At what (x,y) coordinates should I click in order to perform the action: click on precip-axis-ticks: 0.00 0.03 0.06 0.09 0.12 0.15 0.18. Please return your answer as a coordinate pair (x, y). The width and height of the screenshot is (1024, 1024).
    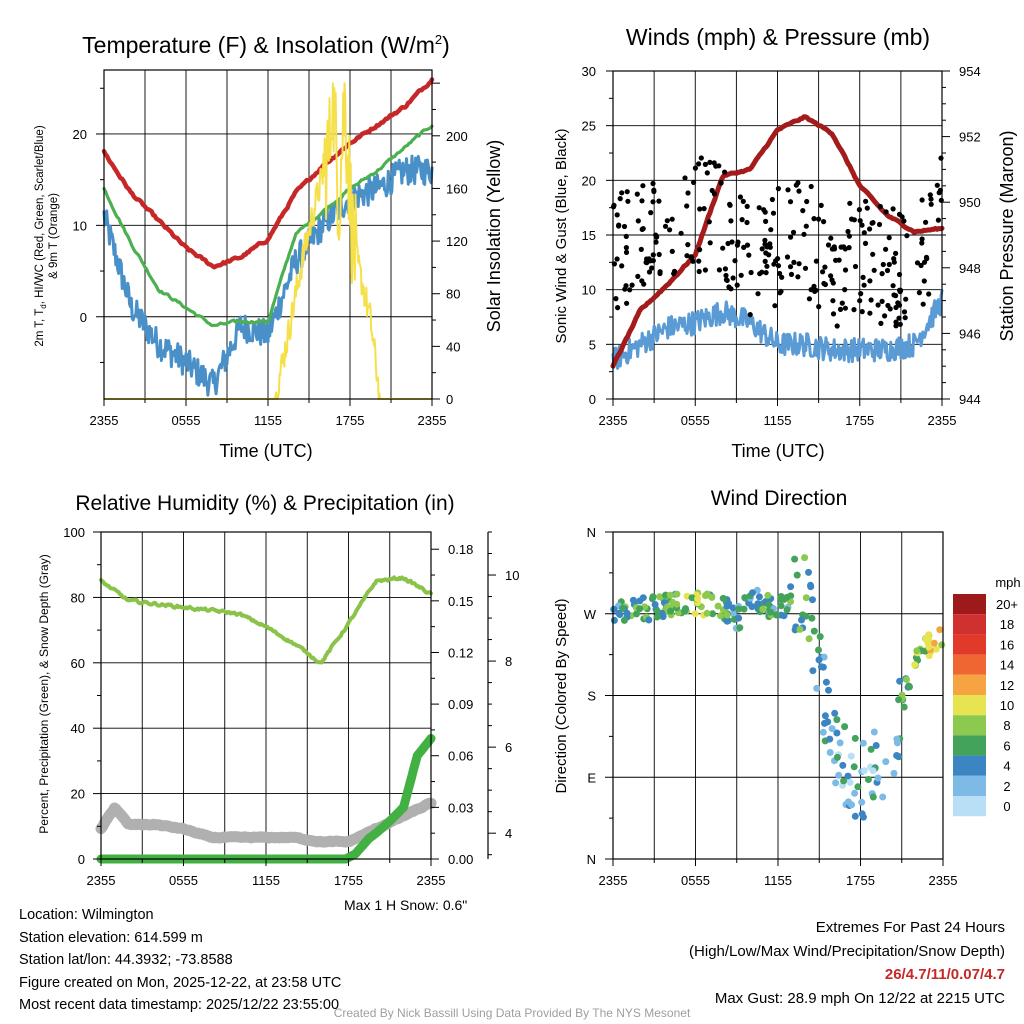
    Looking at the image, I should click on (452, 704).